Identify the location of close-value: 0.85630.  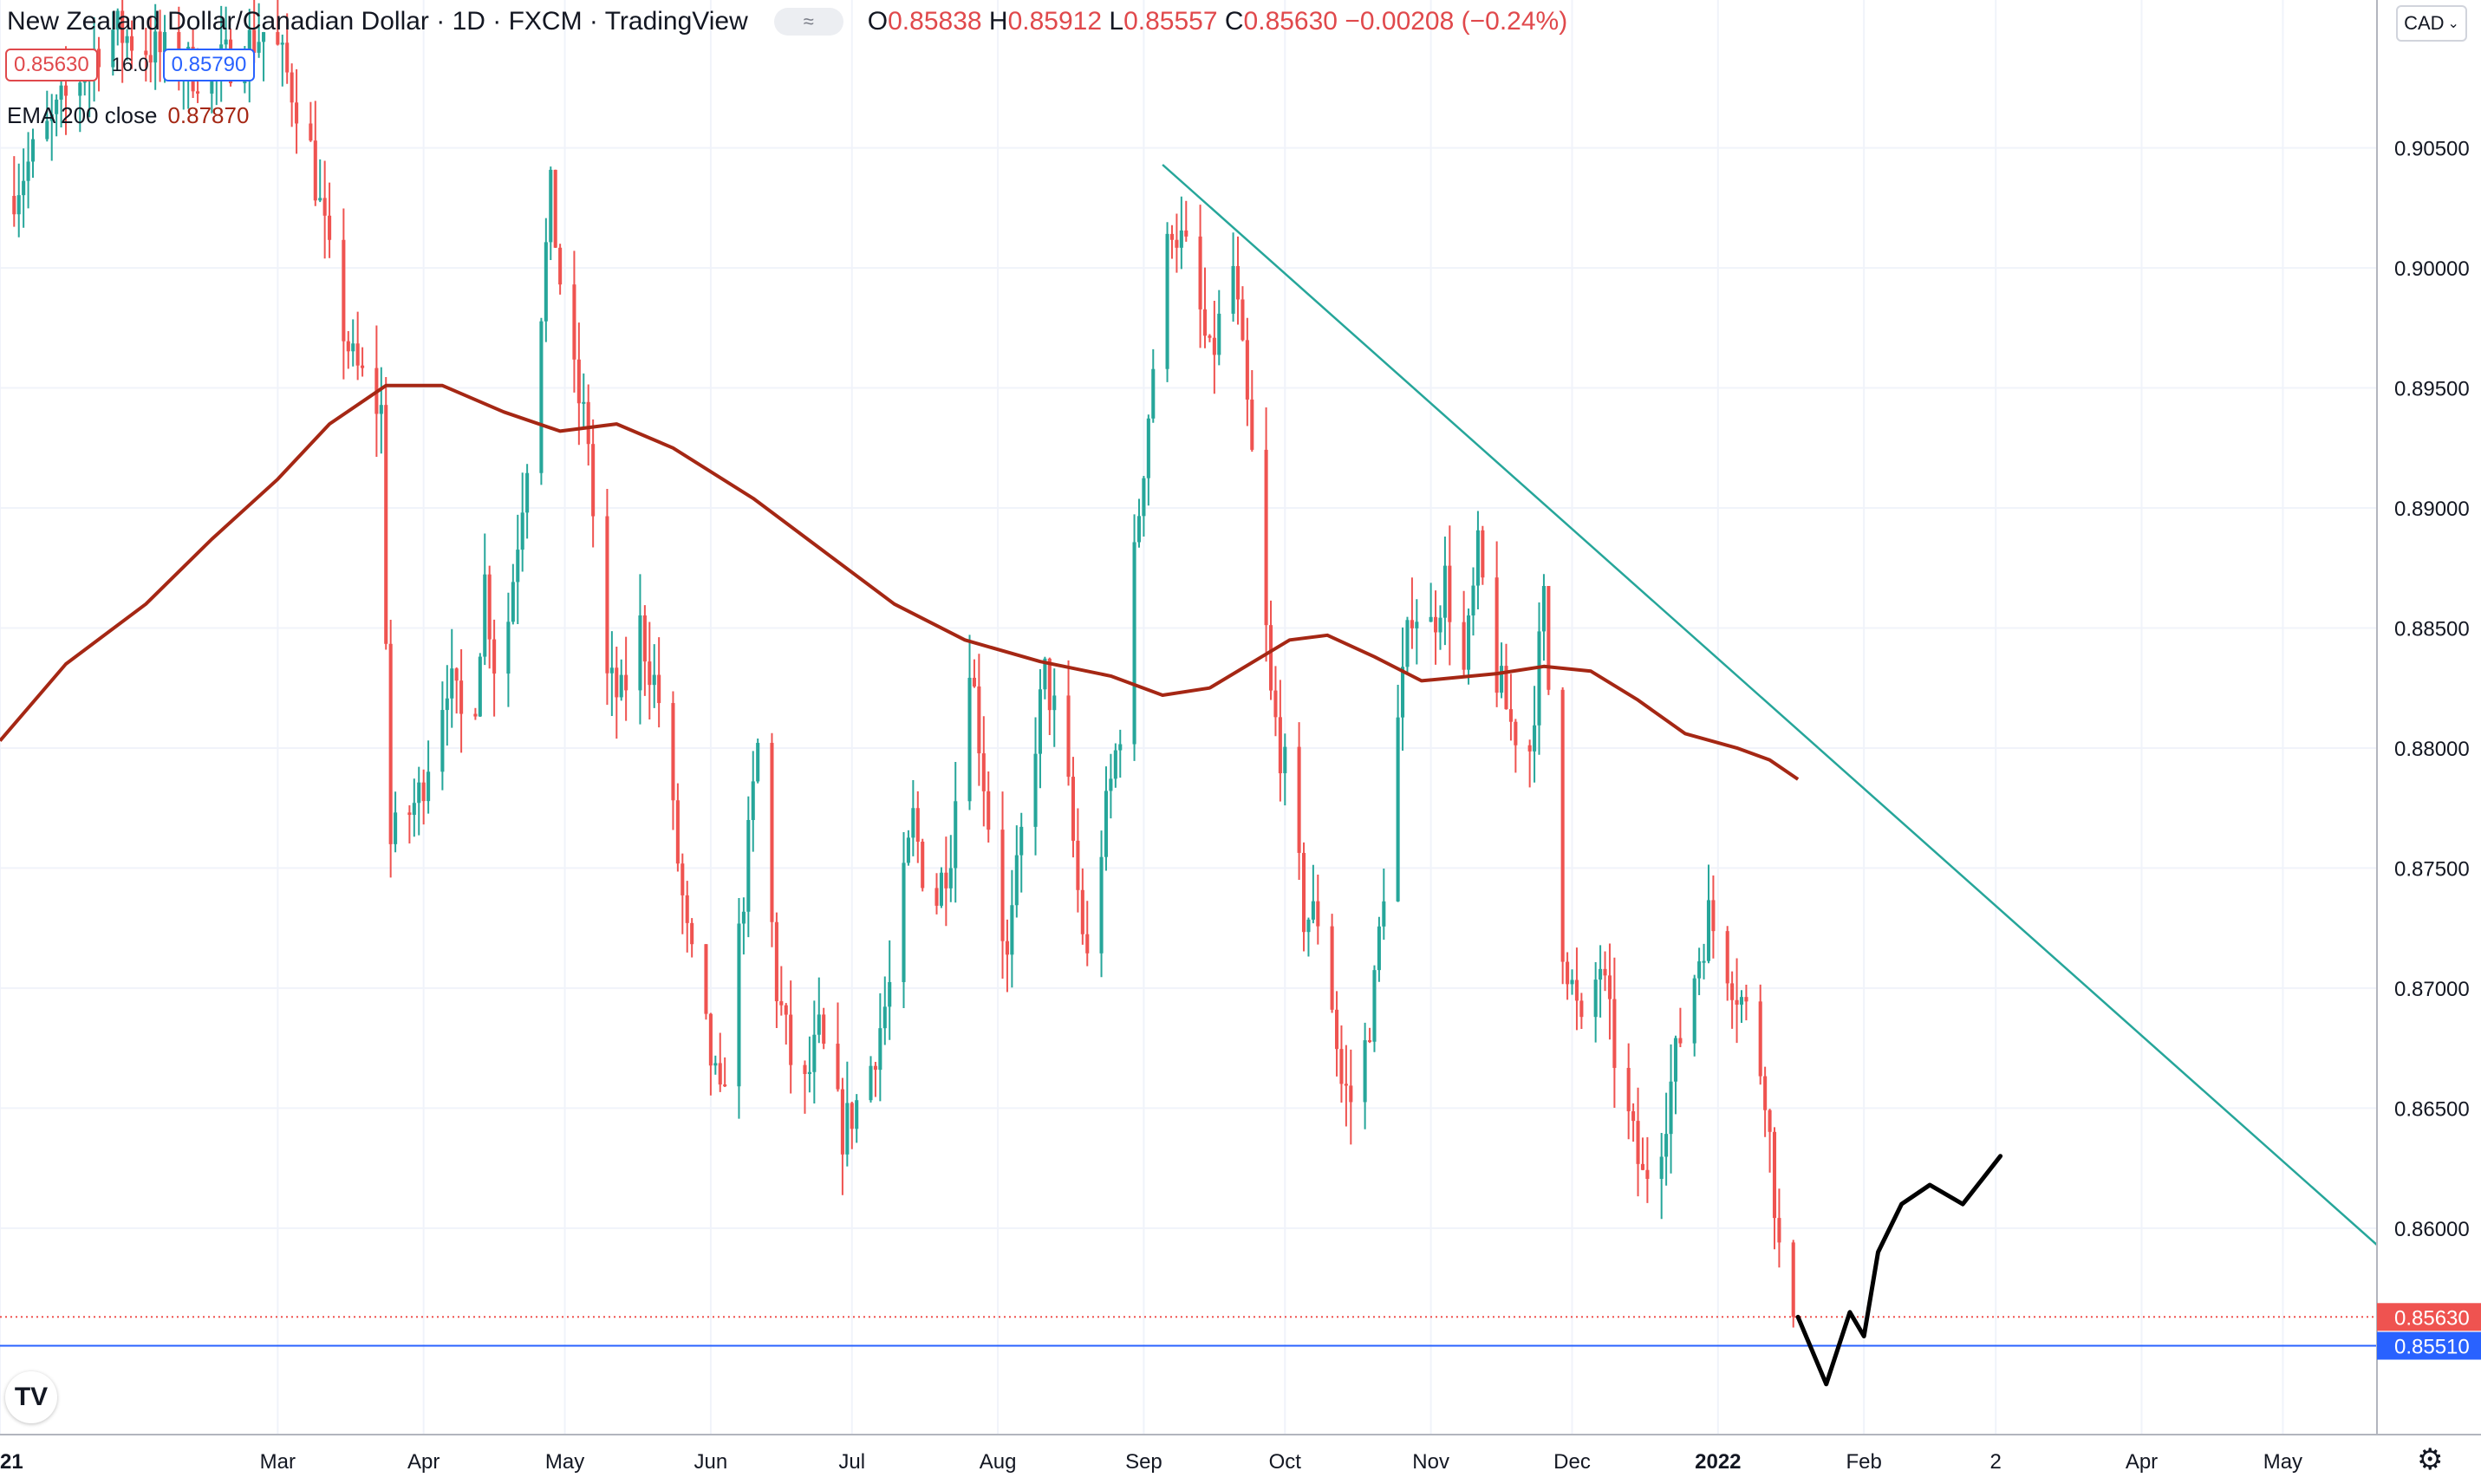
(1290, 21).